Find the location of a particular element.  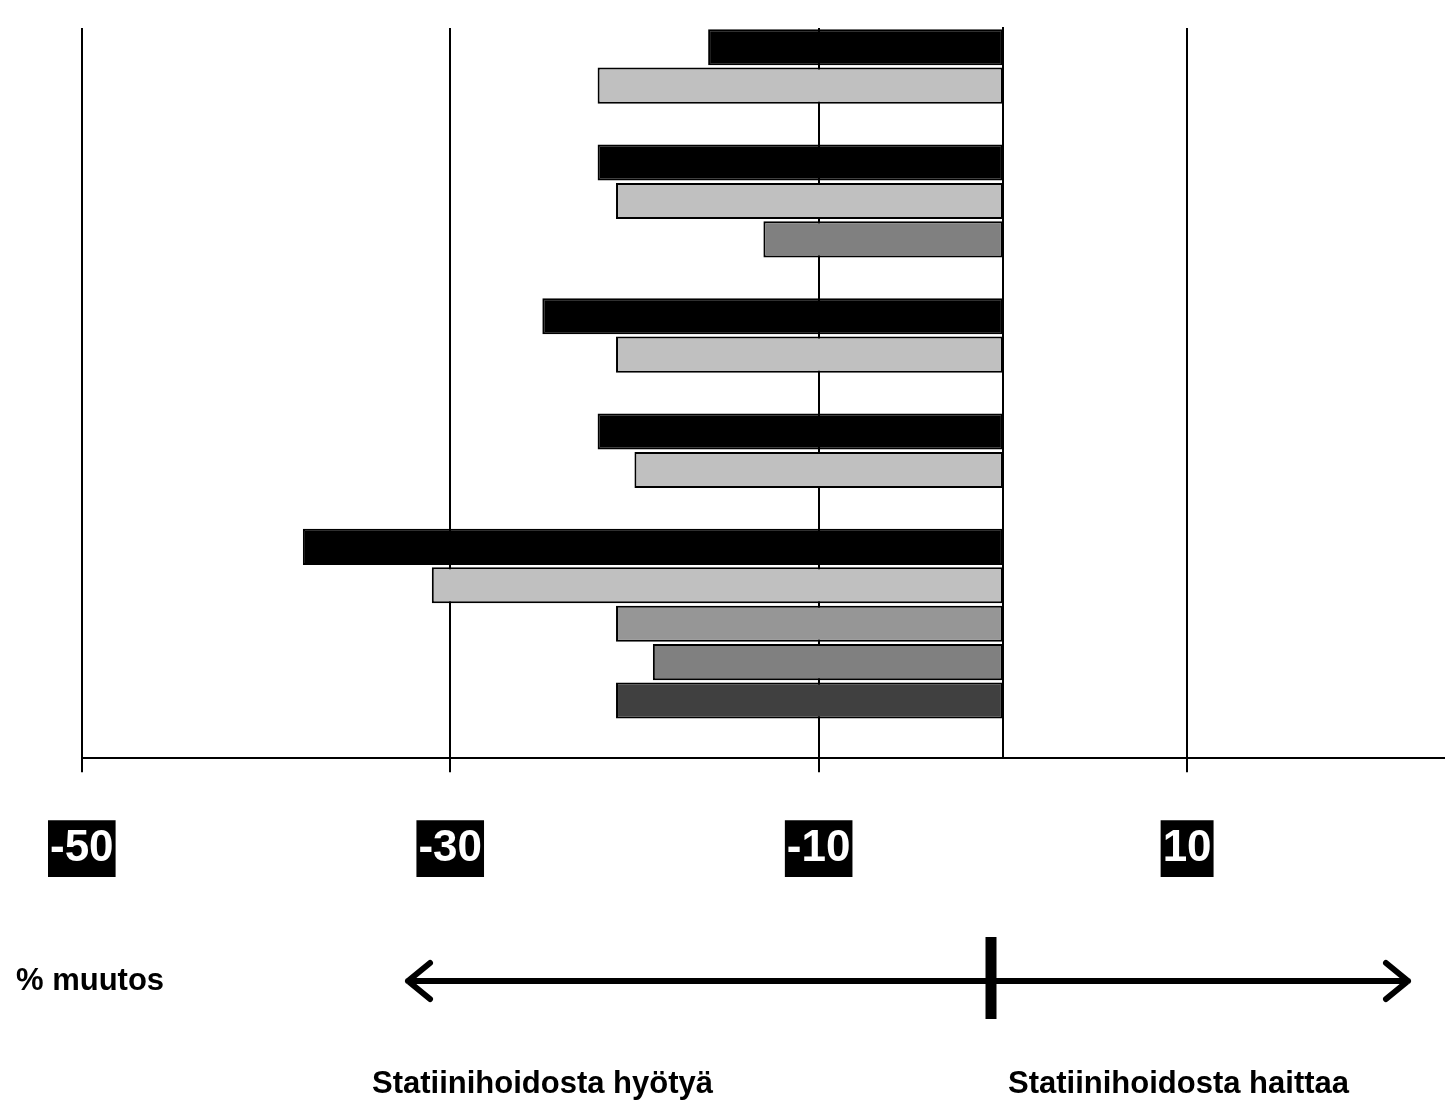

x-tick-label: -50 is located at coordinates (82, 845).